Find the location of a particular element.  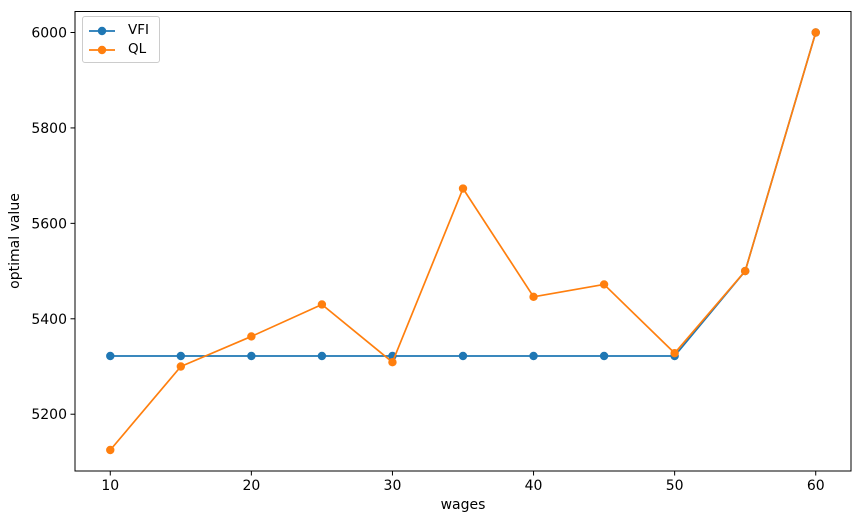

legend-item-ql: QL is located at coordinates (118, 49).